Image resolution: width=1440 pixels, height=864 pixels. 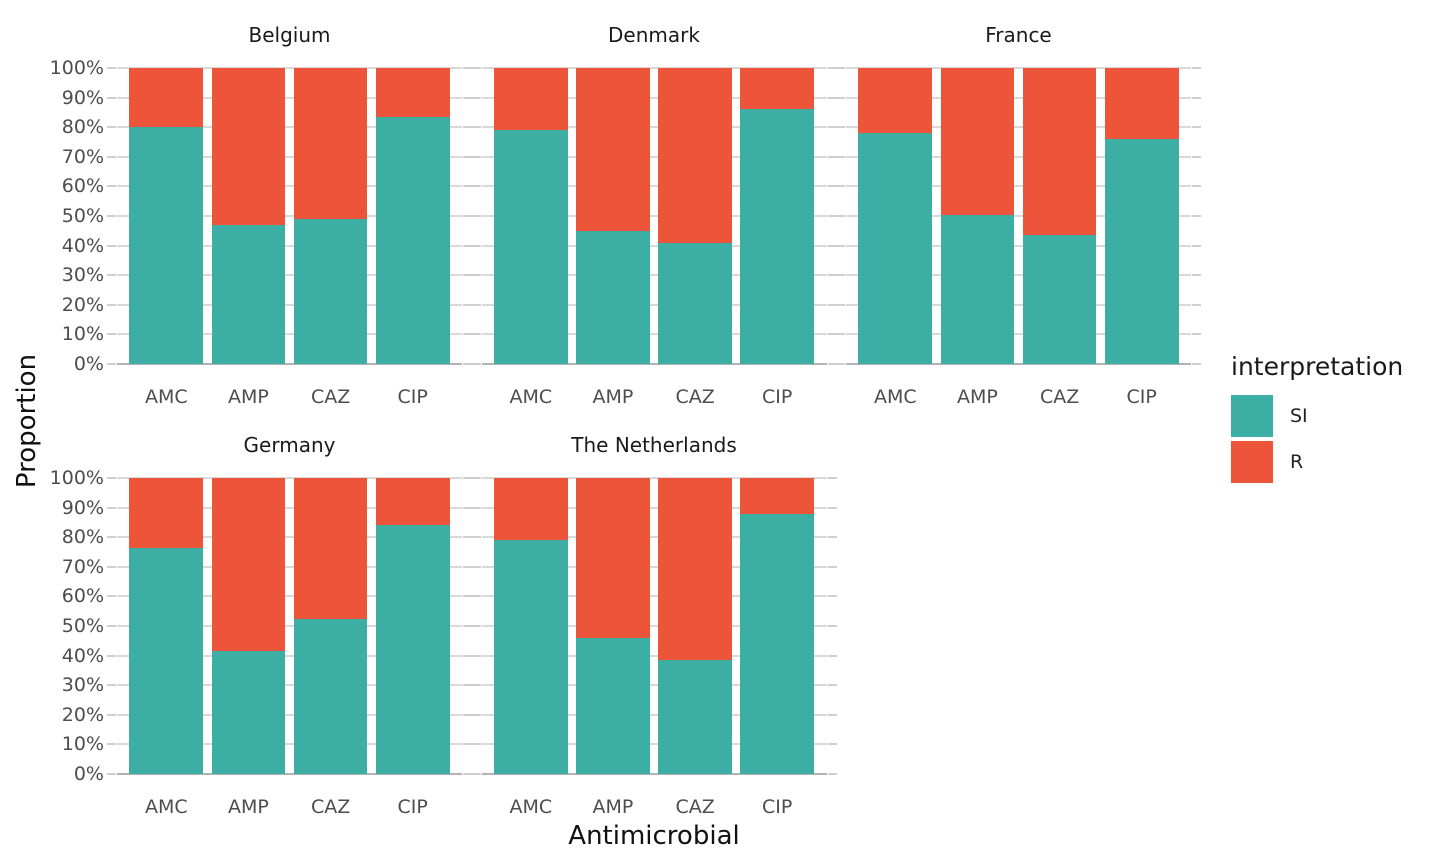 What do you see at coordinates (82, 744) in the screenshot?
I see `y-tick-label: 10%` at bounding box center [82, 744].